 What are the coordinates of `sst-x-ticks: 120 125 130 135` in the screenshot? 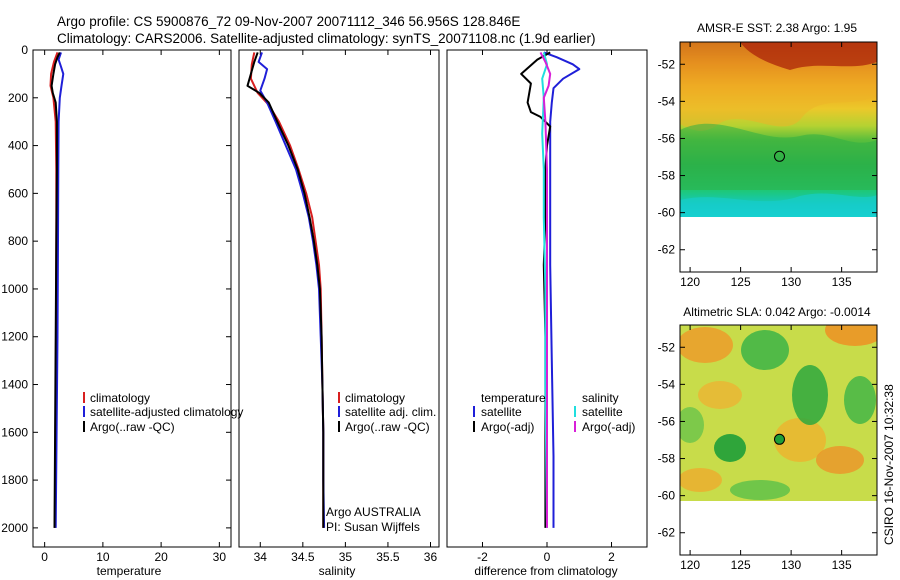 It's located at (766, 165).